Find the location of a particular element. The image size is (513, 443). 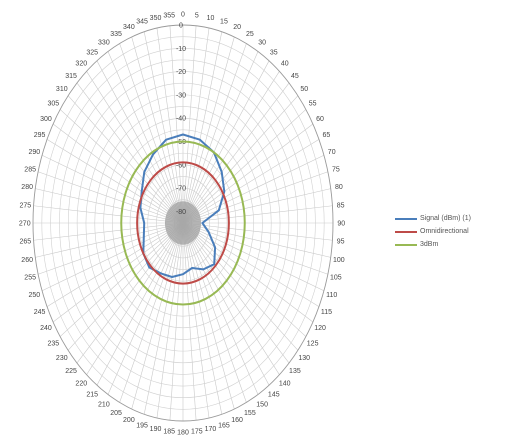

legend-label-3dbm: 3dBm is located at coordinates (429, 244).